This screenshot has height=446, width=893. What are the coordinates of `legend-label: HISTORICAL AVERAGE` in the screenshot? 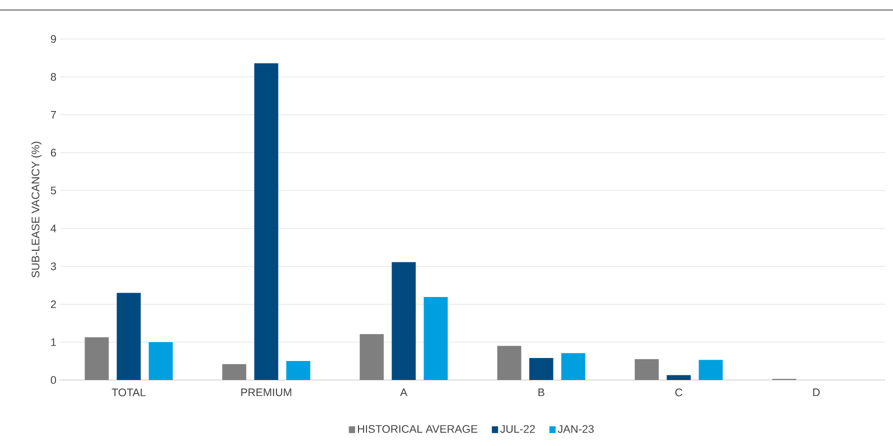 It's located at (418, 429).